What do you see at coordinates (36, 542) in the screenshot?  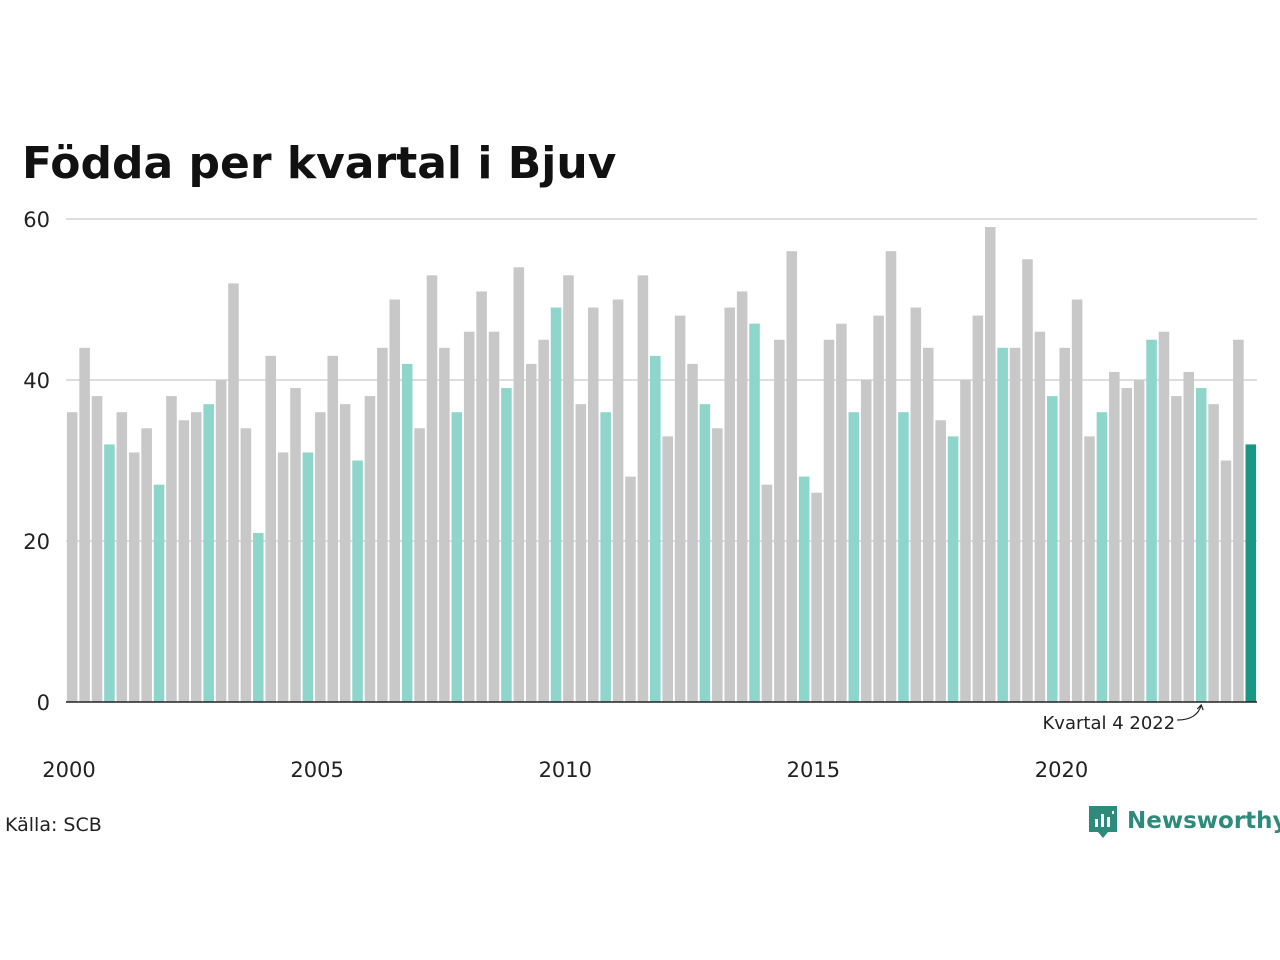 I see `y-tick-label: 20` at bounding box center [36, 542].